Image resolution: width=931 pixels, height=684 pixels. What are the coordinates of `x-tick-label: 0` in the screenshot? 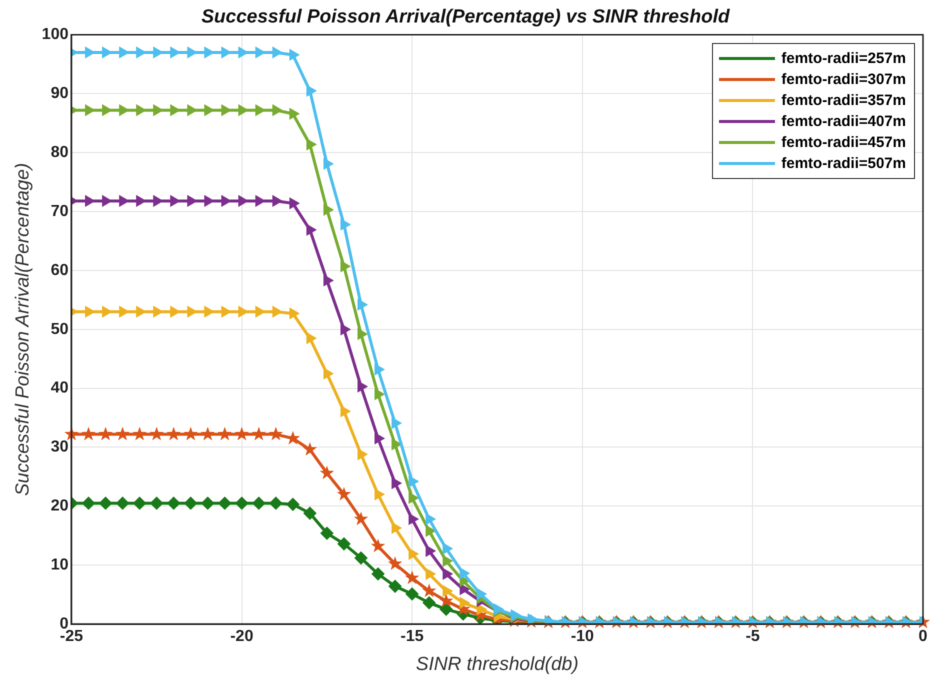 It's located at (923, 637).